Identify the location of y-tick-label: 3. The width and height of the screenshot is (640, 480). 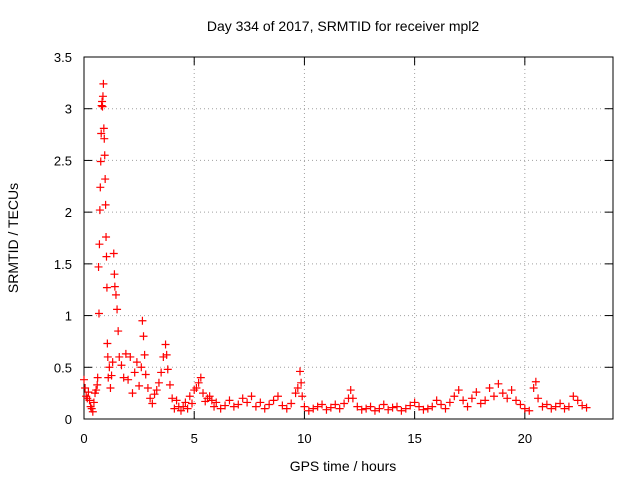
(68, 109).